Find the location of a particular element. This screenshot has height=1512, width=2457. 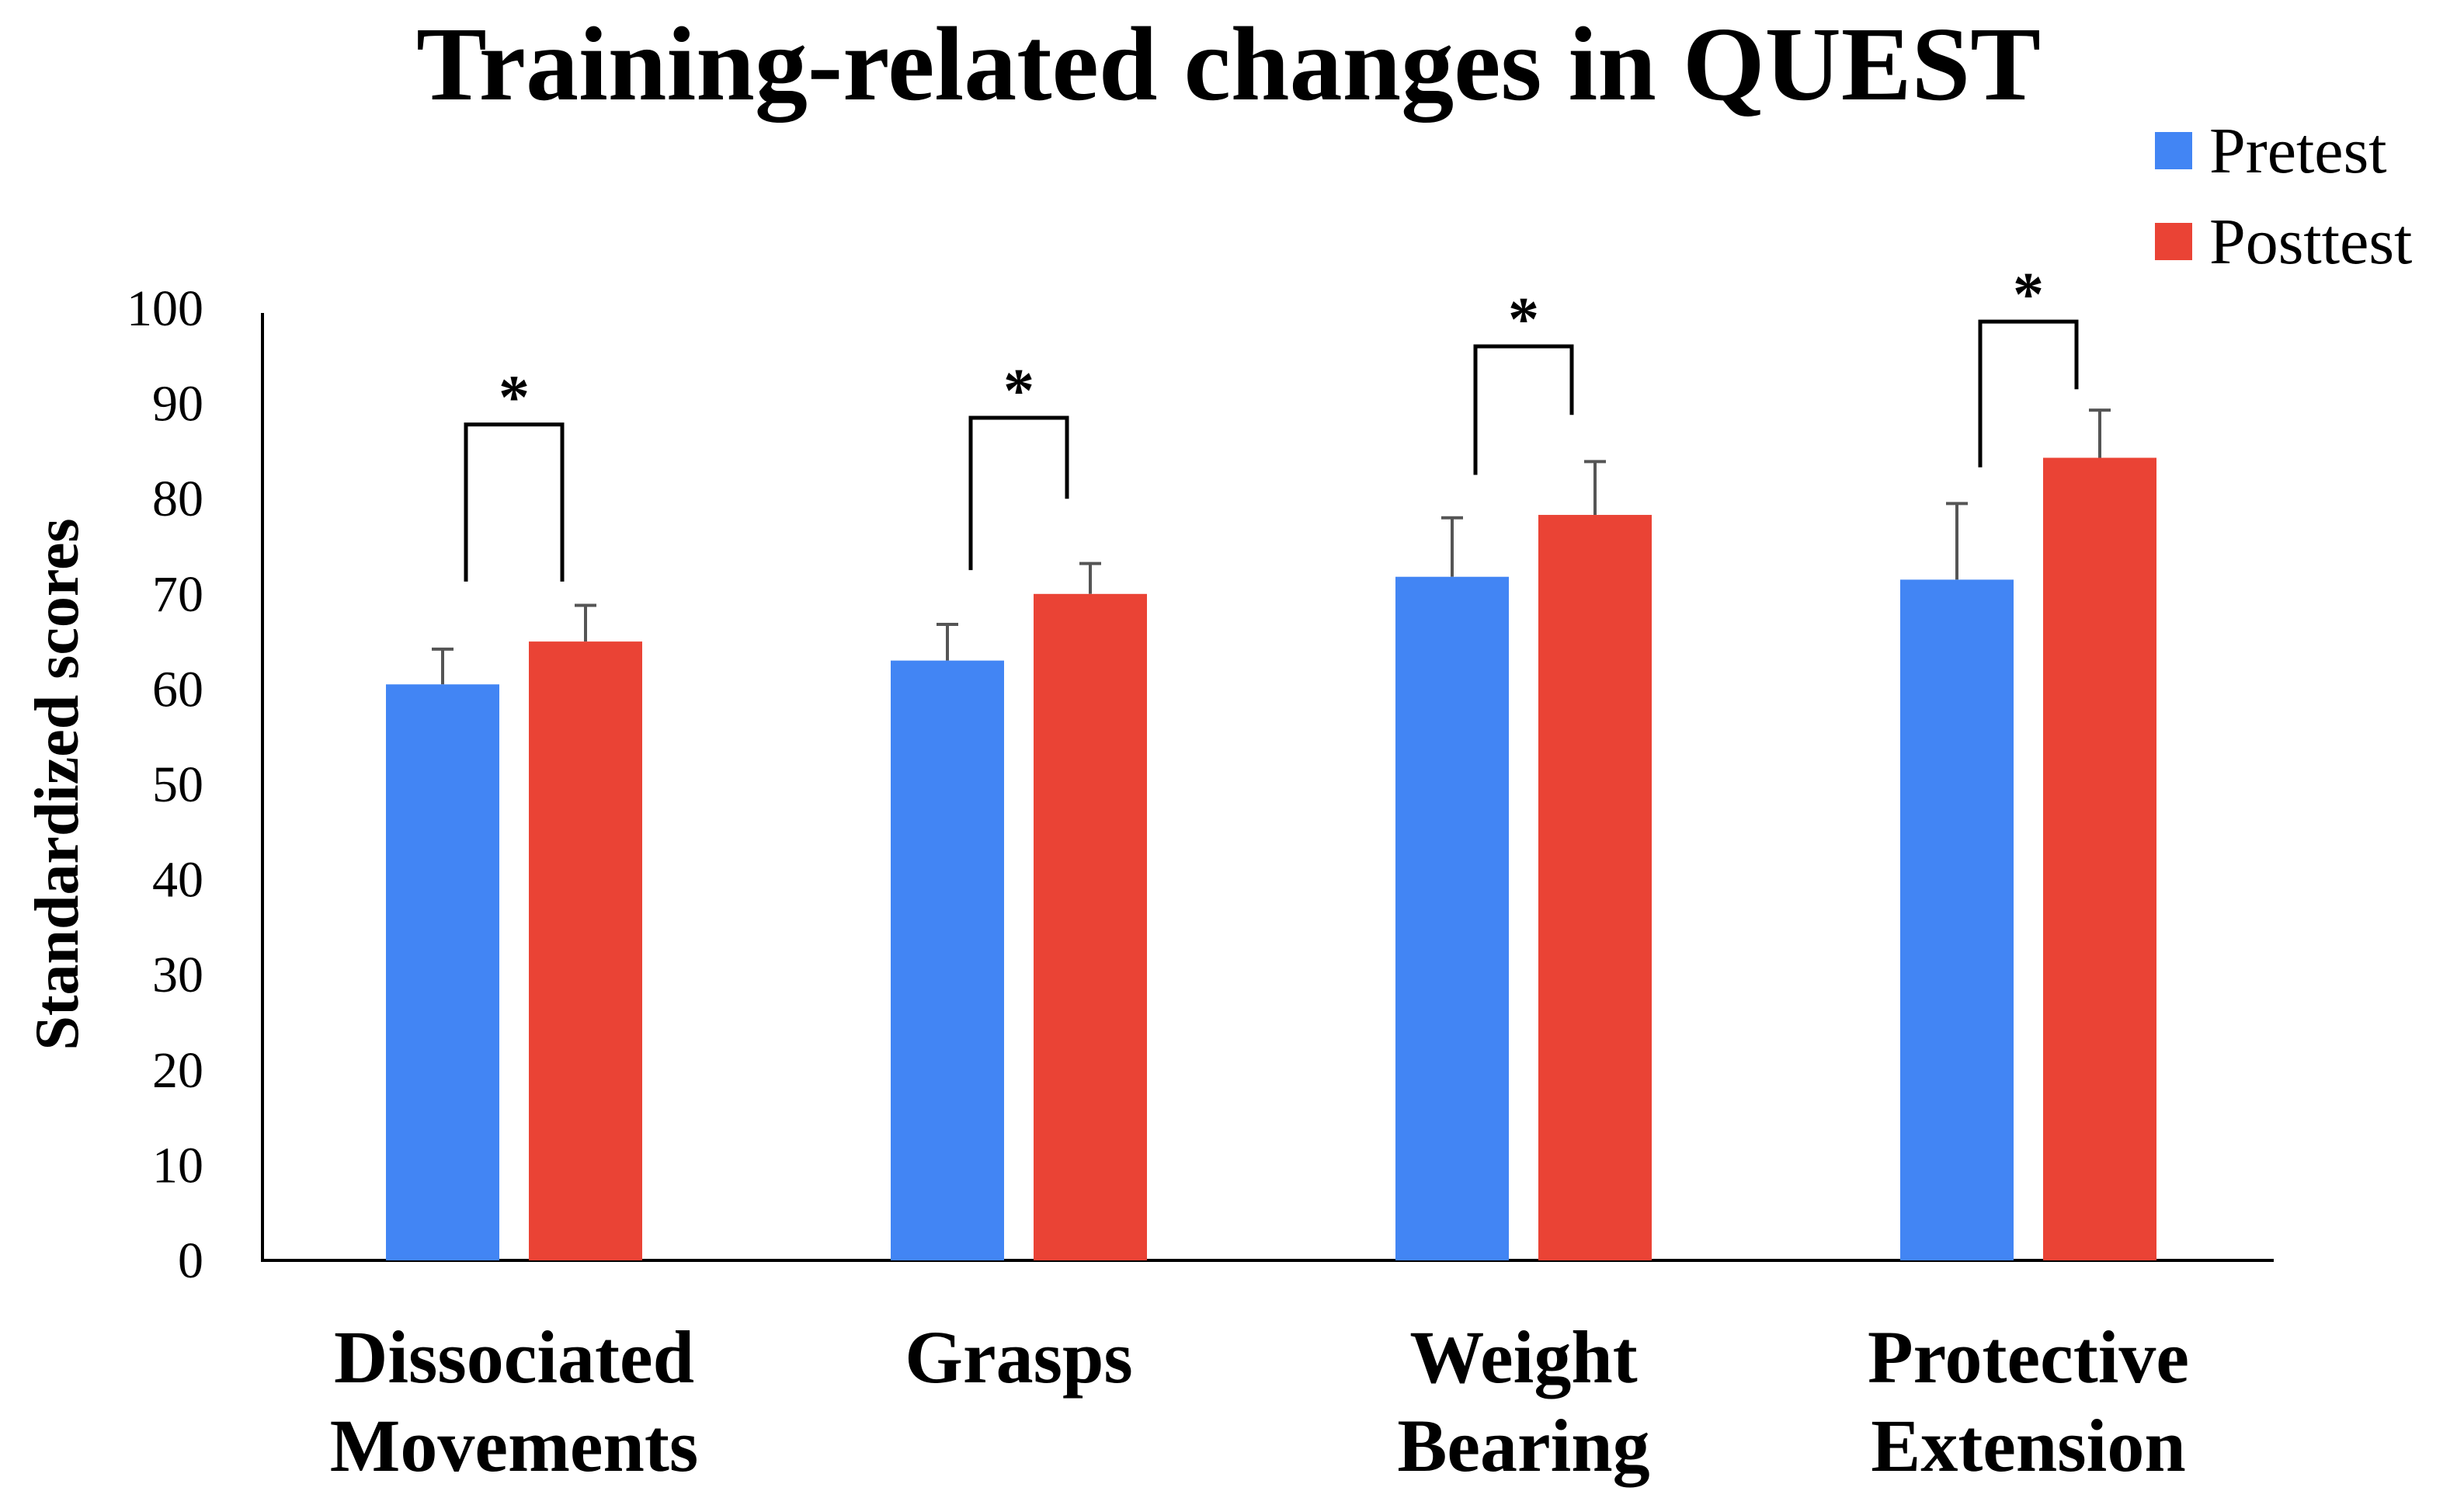

y-tick-label: 90 is located at coordinates (178, 404).